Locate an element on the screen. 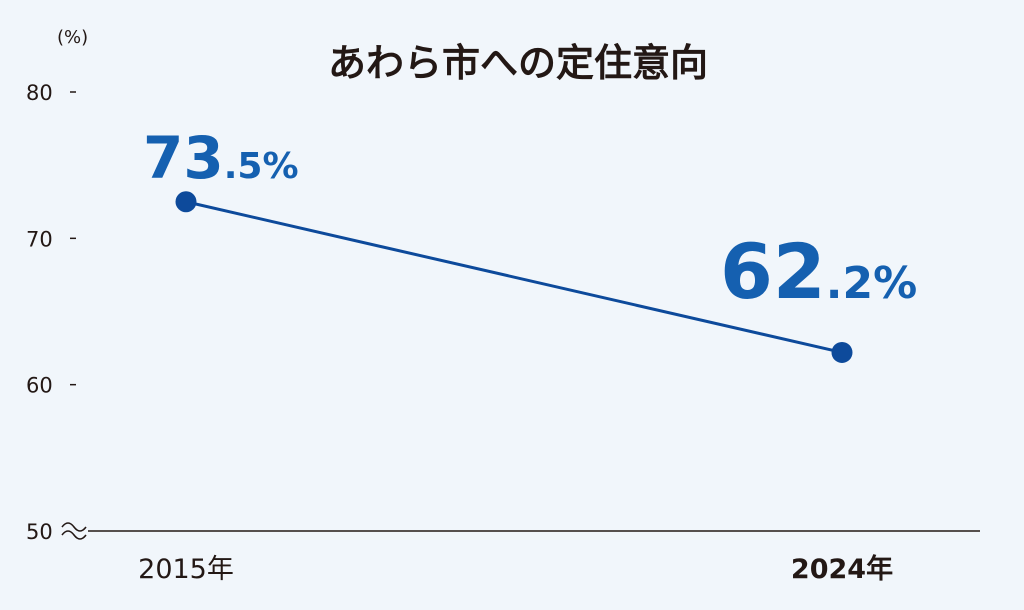 The image size is (1024, 610). data-label: 73.5% is located at coordinates (221, 158).